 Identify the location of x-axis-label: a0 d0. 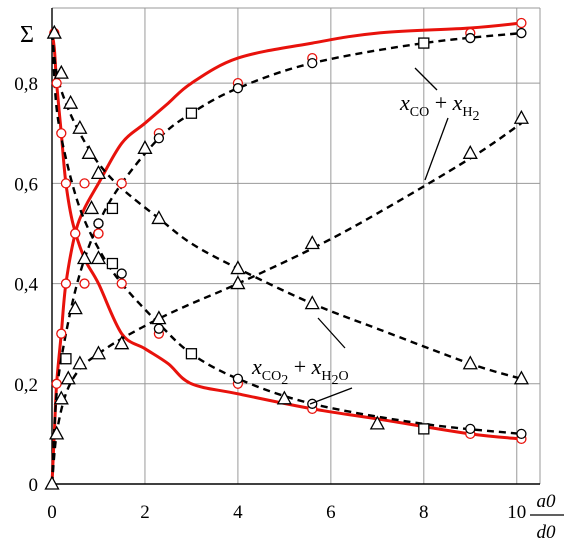
(547, 517).